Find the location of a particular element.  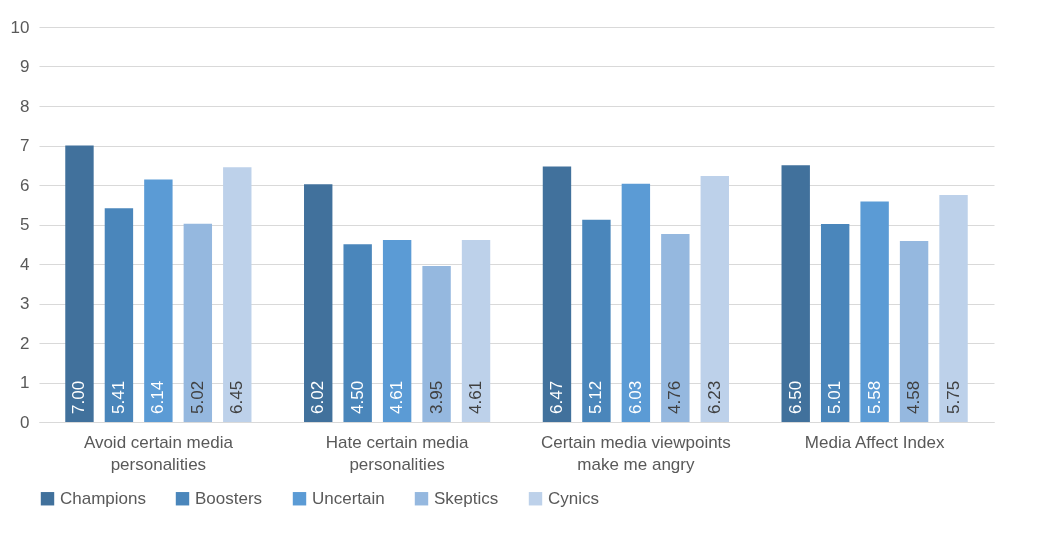

legend-label: Uncertain is located at coordinates (348, 498).